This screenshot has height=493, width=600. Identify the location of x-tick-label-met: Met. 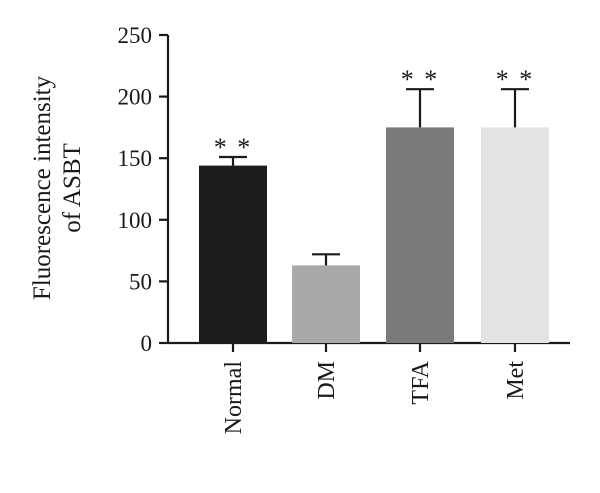
(516, 380).